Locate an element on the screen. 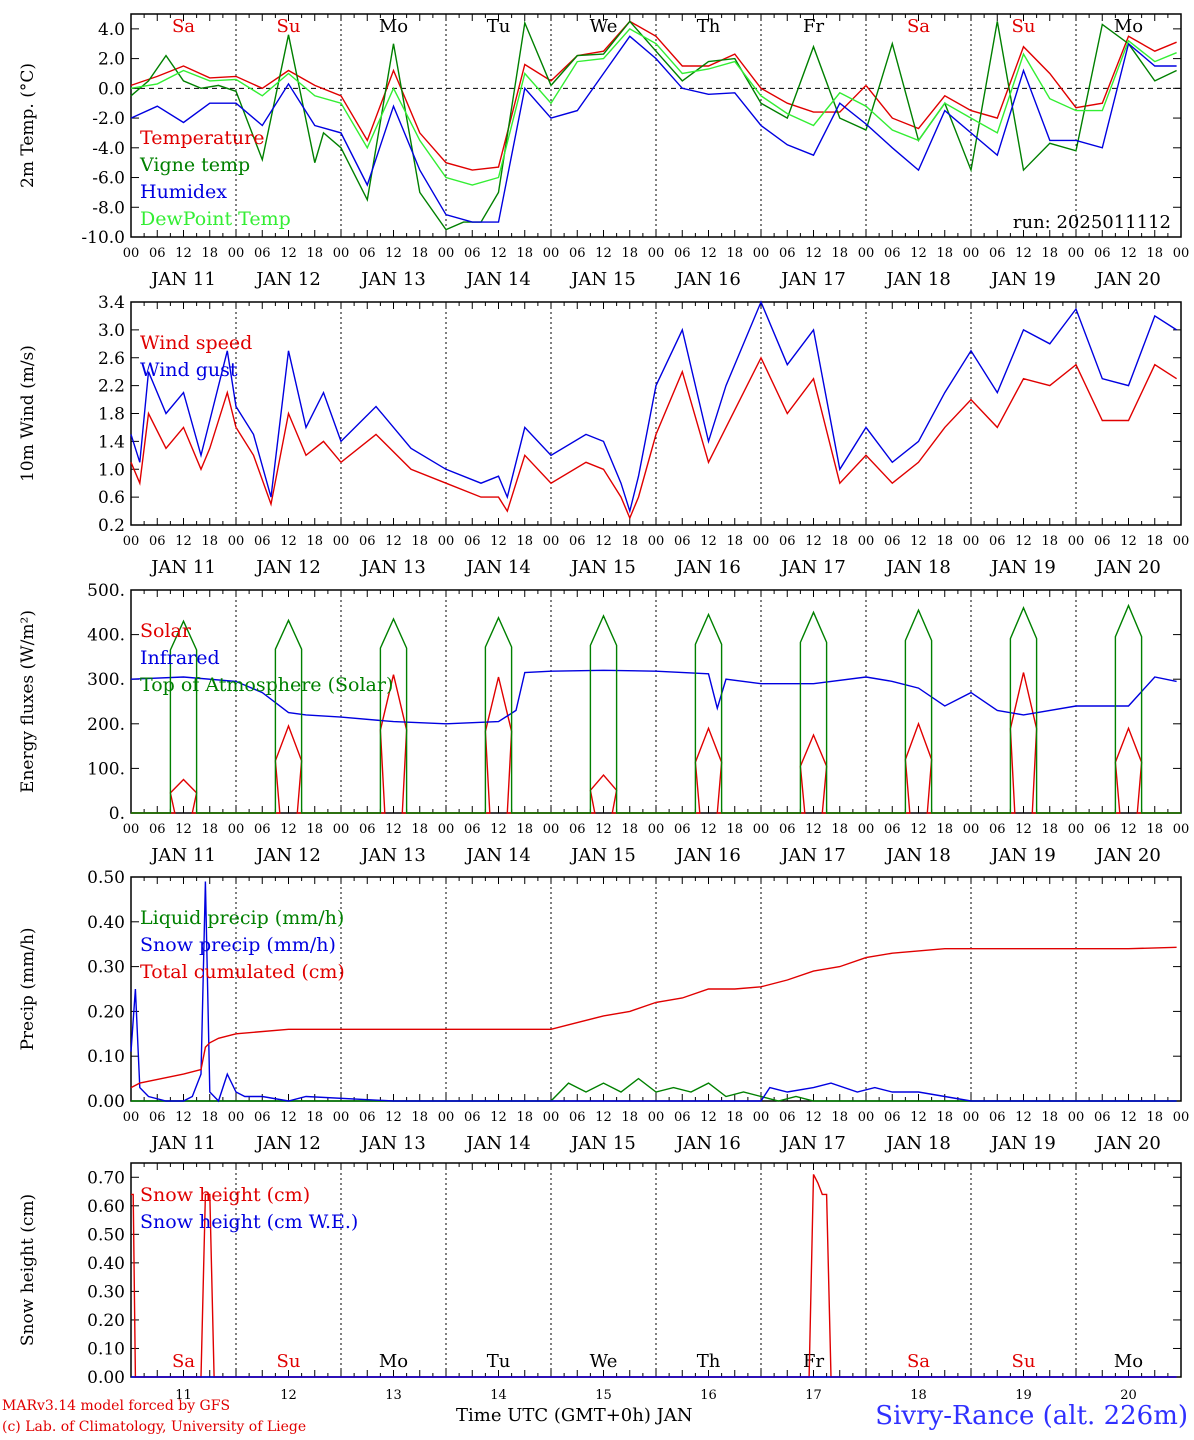 This screenshot has height=1440, width=1194. x-day-number: 15 is located at coordinates (603, 1395).